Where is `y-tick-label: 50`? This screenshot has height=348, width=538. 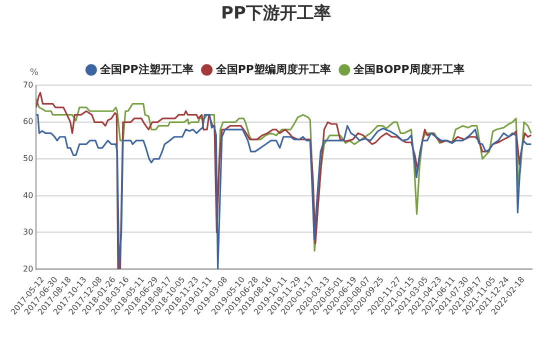
y-tick-label: 50 is located at coordinates (28, 159).